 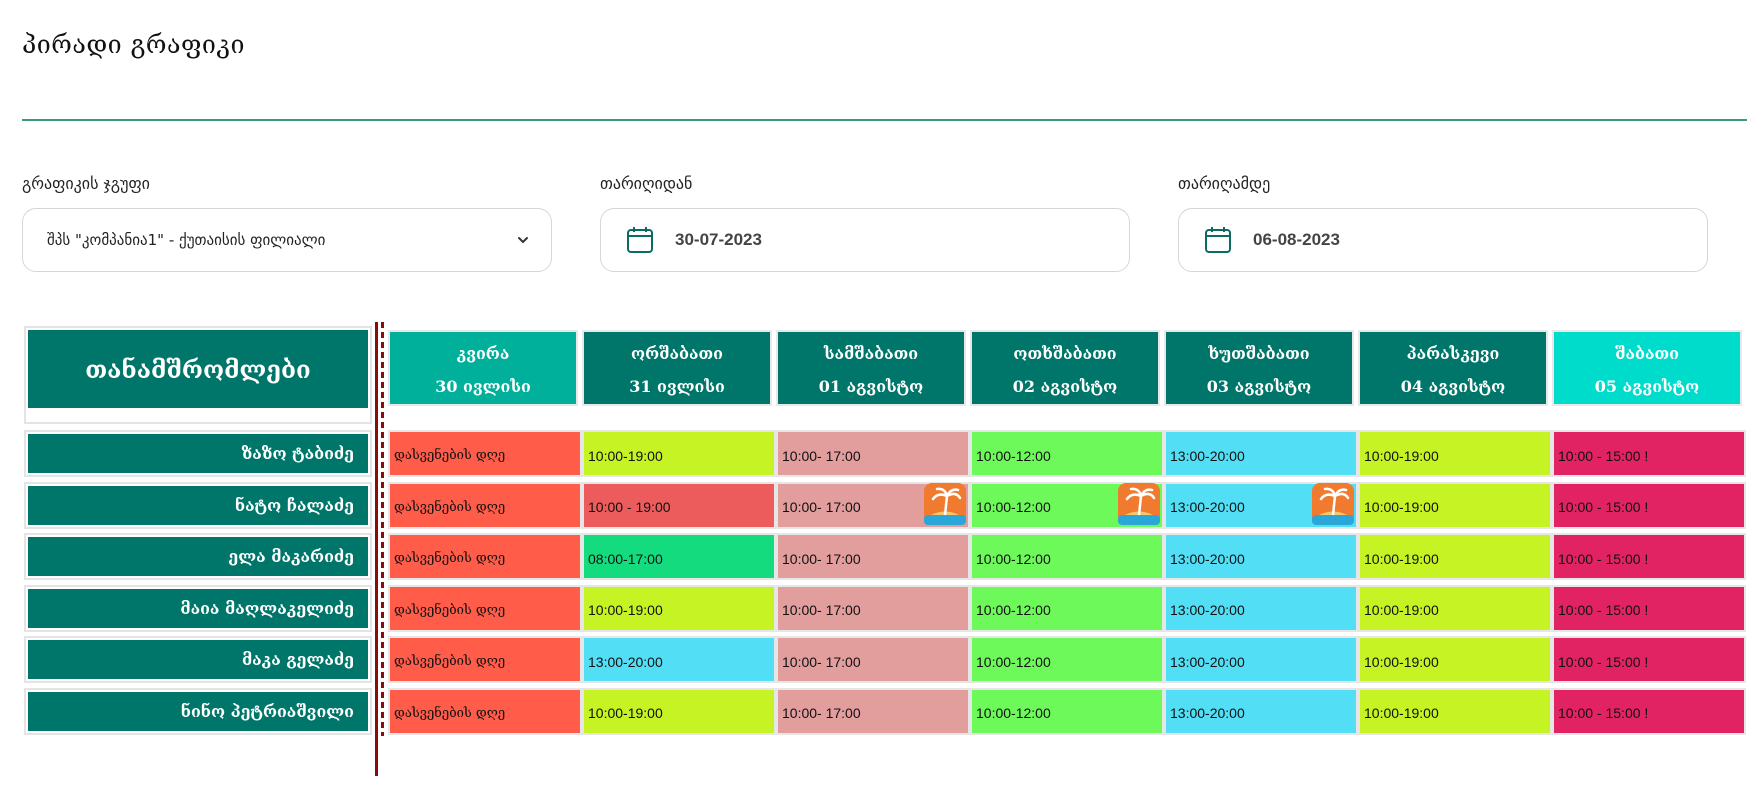 What do you see at coordinates (1443, 240) in the screenshot?
I see `date-to-input: 06-08-2023` at bounding box center [1443, 240].